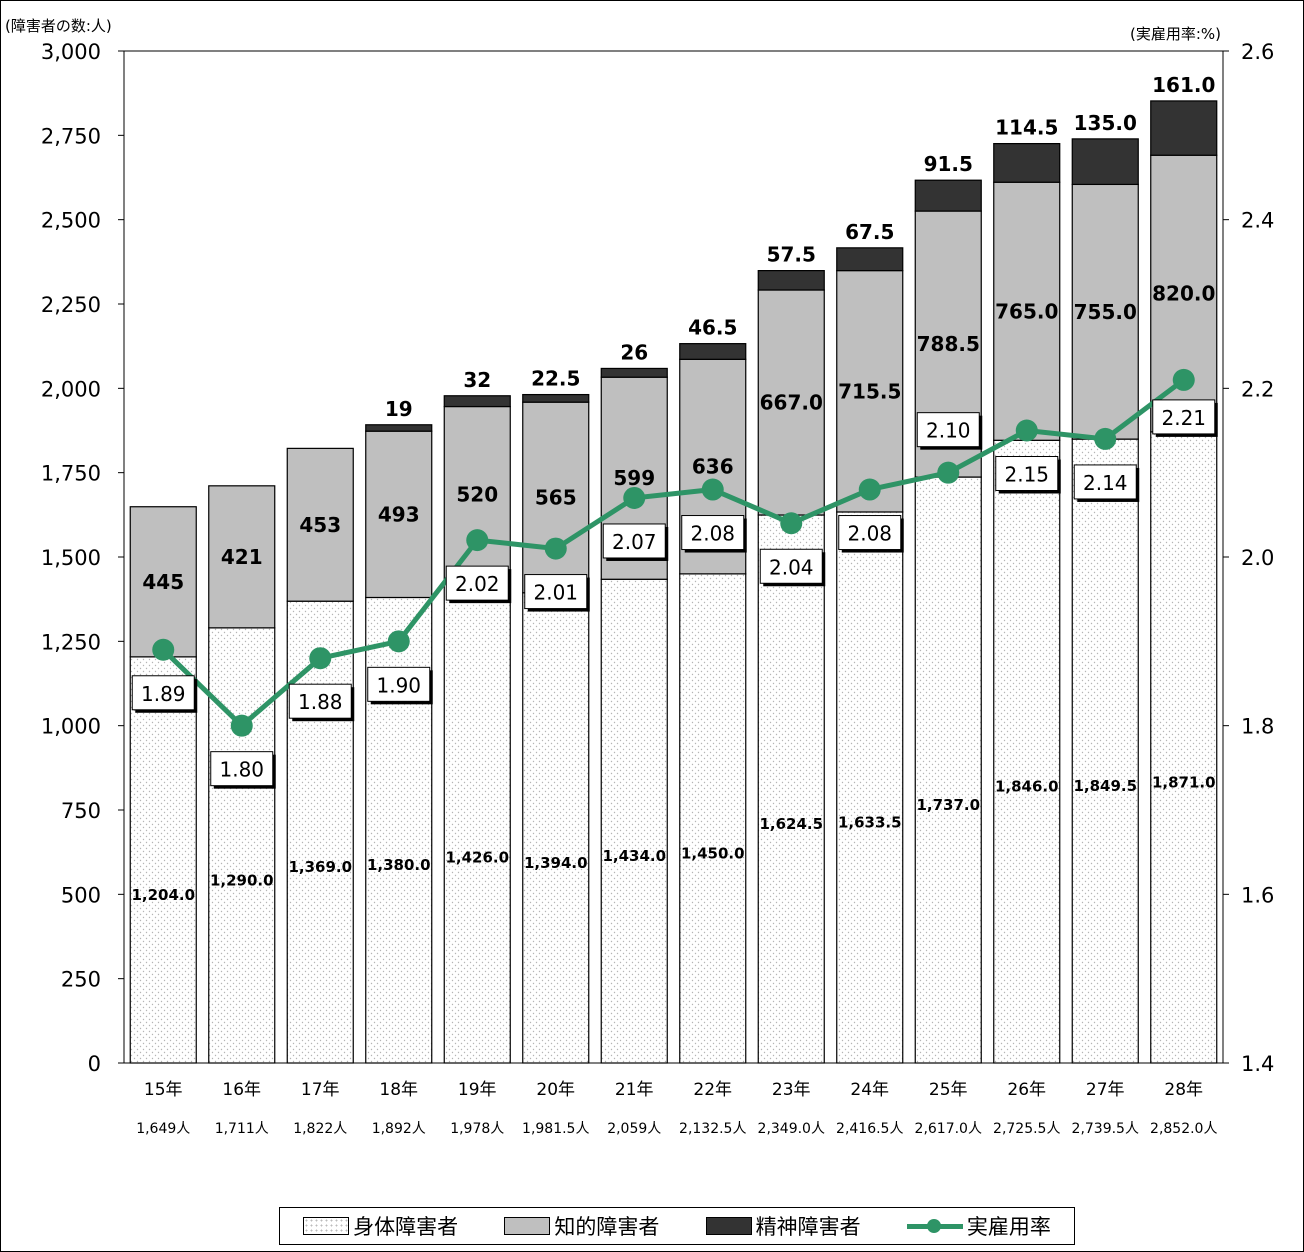 The width and height of the screenshot is (1304, 1252). I want to click on left-axis-tick-label: 1,750, so click(71, 474).